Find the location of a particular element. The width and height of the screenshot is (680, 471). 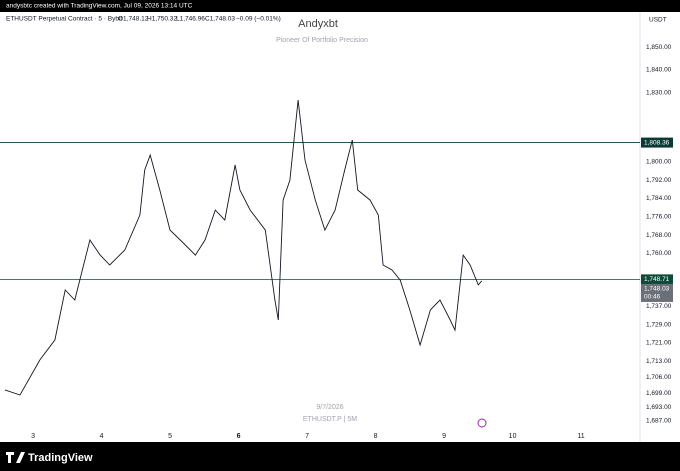

y-tick-label: 1,792.00 is located at coordinates (659, 180).